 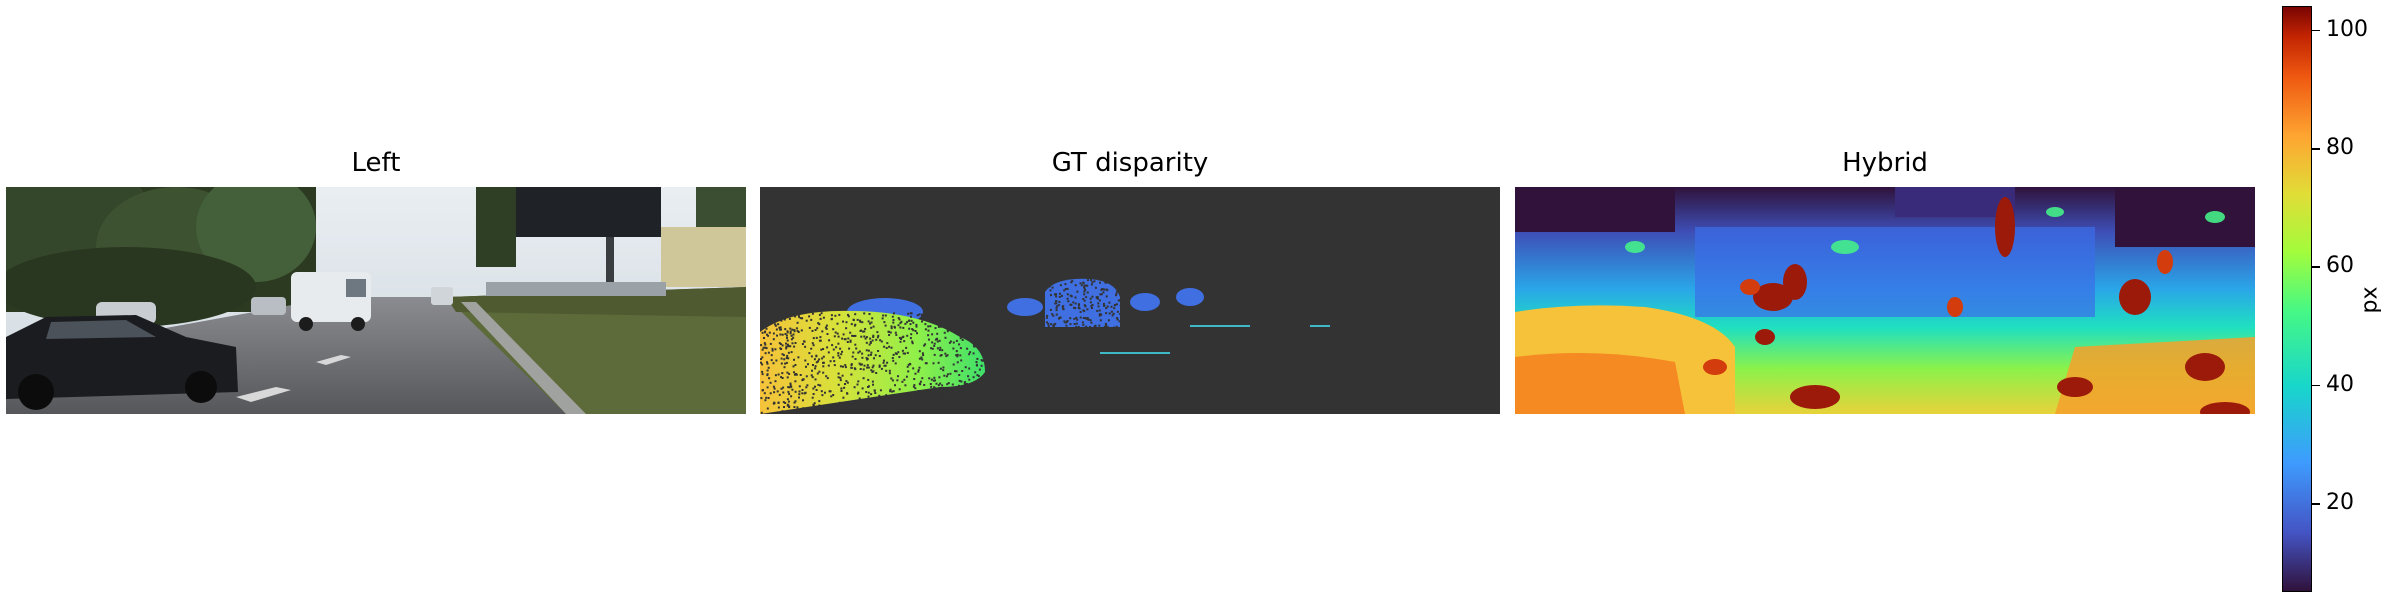 What do you see at coordinates (2340, 503) in the screenshot?
I see `colorbar-tick-label: 20` at bounding box center [2340, 503].